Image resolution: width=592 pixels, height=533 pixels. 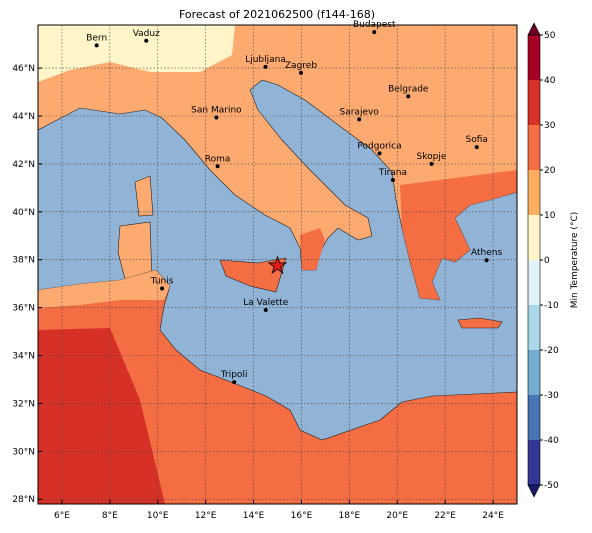 I want to click on city-label: Zagreb, so click(x=301, y=66).